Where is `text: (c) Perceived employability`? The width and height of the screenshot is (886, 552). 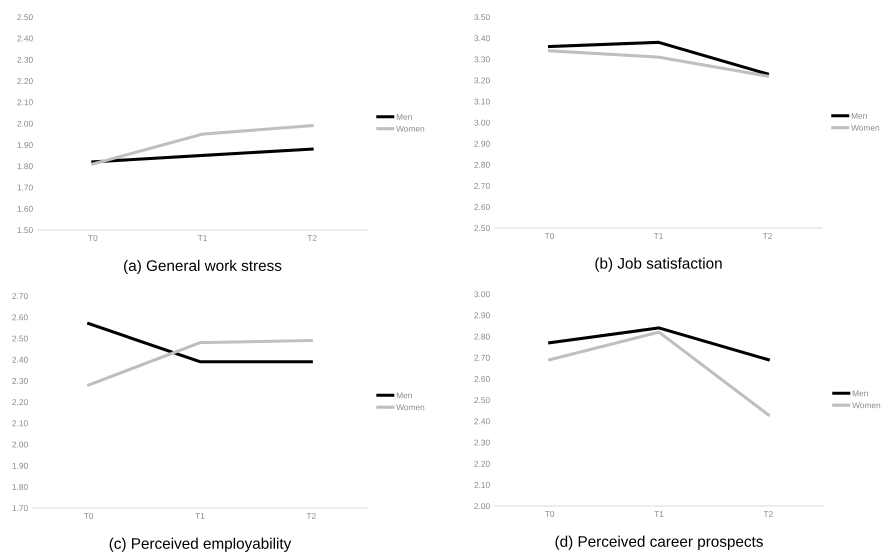 text: (c) Perceived employability is located at coordinates (201, 545).